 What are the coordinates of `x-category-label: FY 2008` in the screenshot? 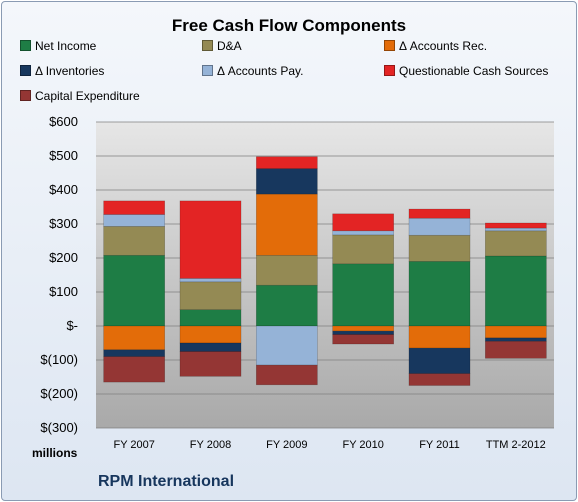 It's located at (210, 445).